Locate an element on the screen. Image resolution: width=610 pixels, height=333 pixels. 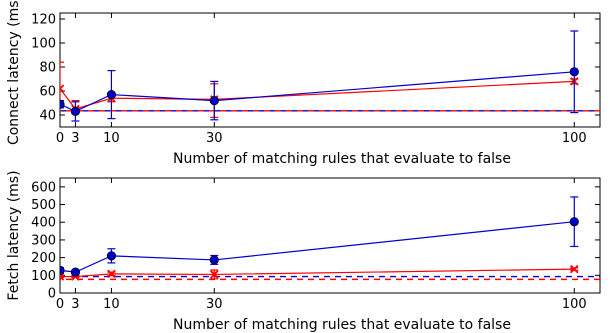
y-axis-label: Fetch latency (ms) is located at coordinates (14, 235).